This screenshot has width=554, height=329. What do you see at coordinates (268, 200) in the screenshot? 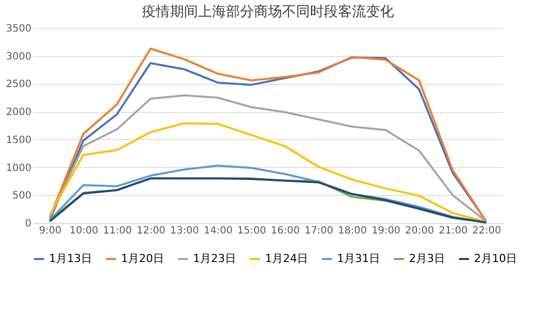
I see `line-series` at bounding box center [268, 200].